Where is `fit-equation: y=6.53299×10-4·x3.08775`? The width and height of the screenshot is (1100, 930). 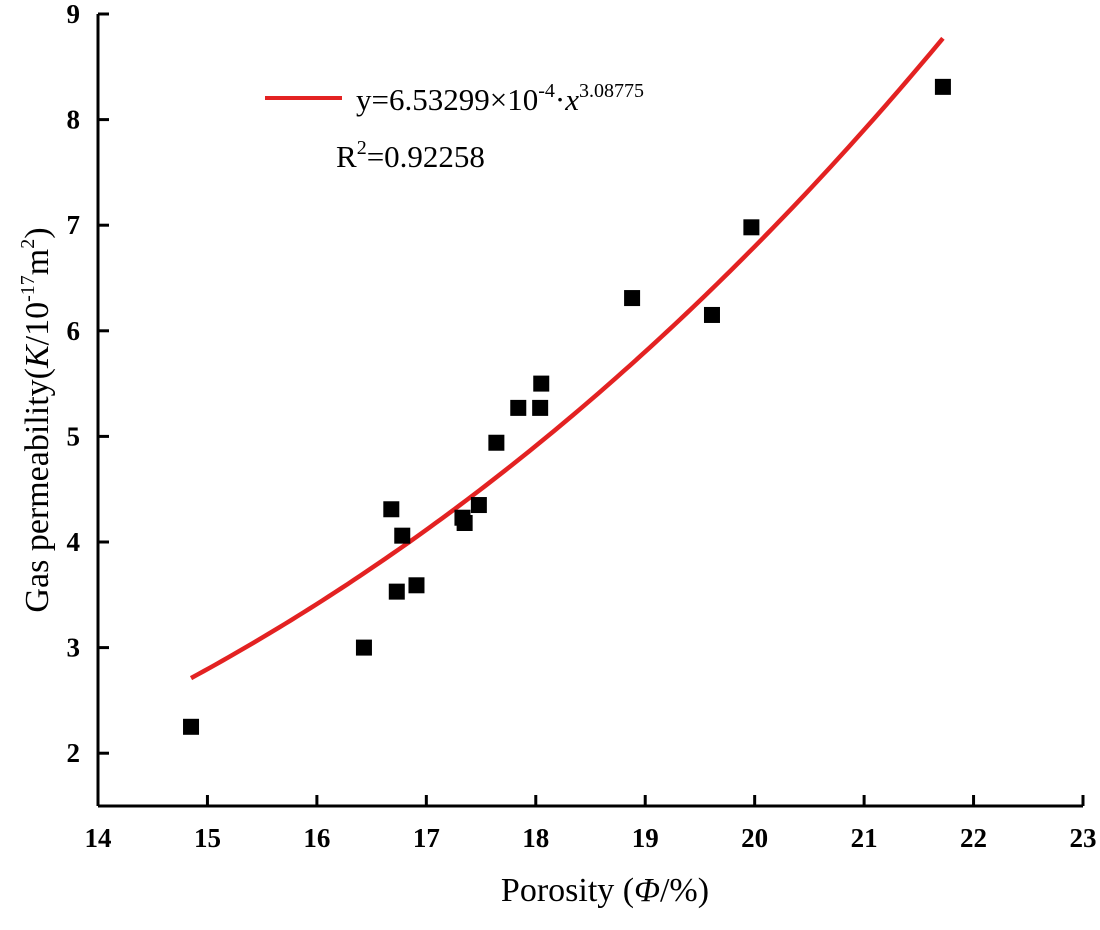 fit-equation: y=6.53299×10-4·x3.08775 is located at coordinates (500, 98).